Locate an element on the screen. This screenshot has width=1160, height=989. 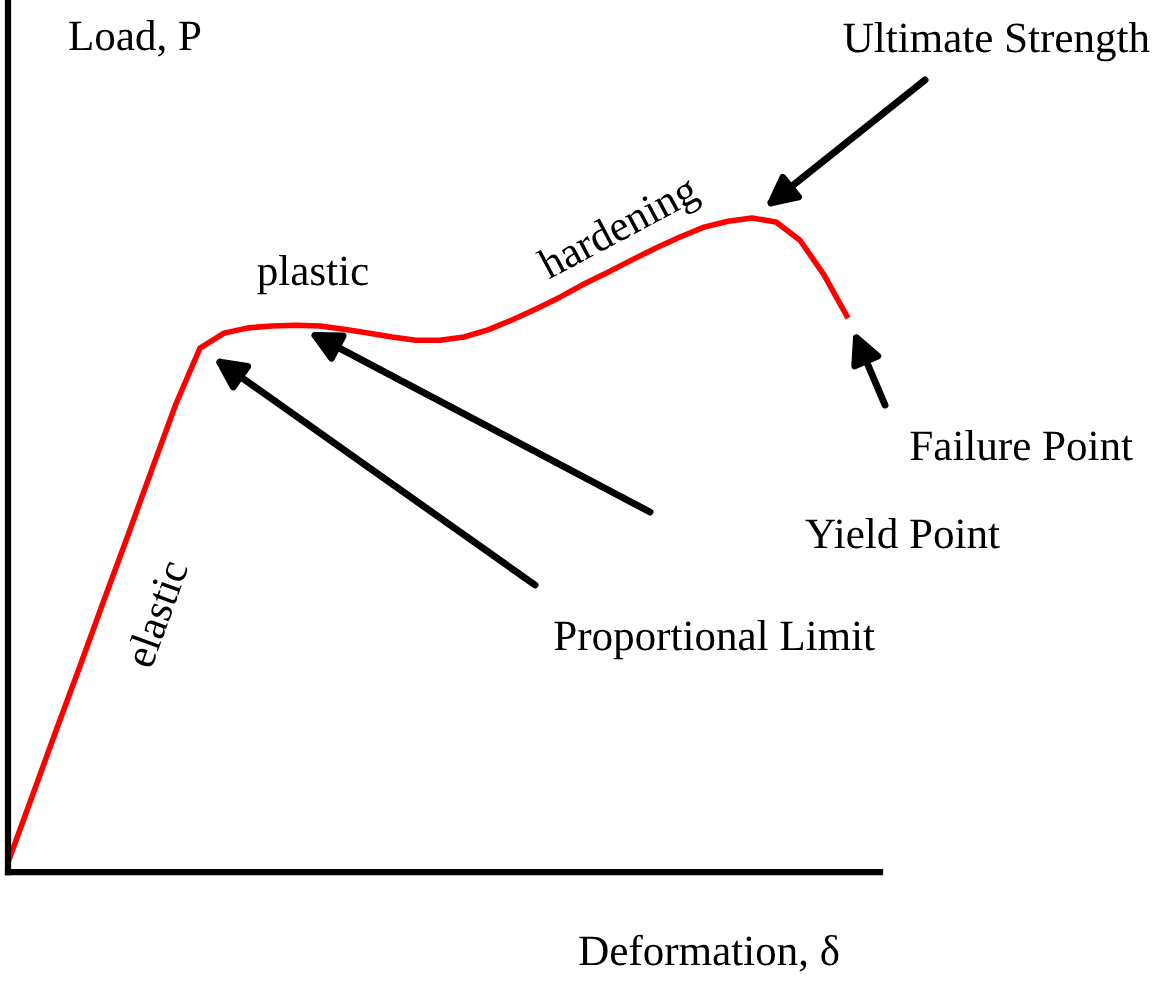
annotation: plastic is located at coordinates (312, 275).